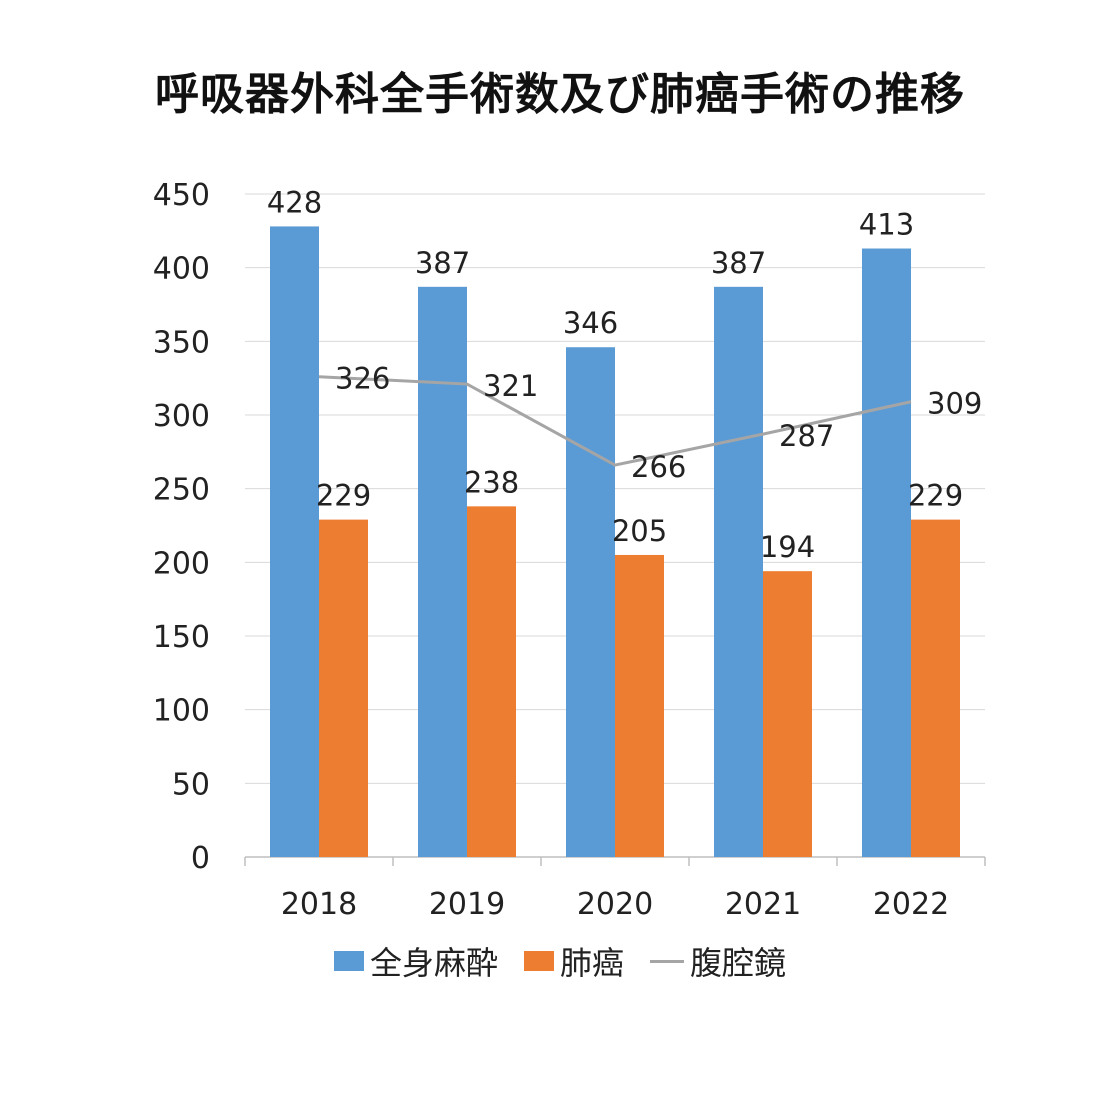 This screenshot has height=1120, width=1120. What do you see at coordinates (181, 711) in the screenshot?
I see `y-tick-label: 100` at bounding box center [181, 711].